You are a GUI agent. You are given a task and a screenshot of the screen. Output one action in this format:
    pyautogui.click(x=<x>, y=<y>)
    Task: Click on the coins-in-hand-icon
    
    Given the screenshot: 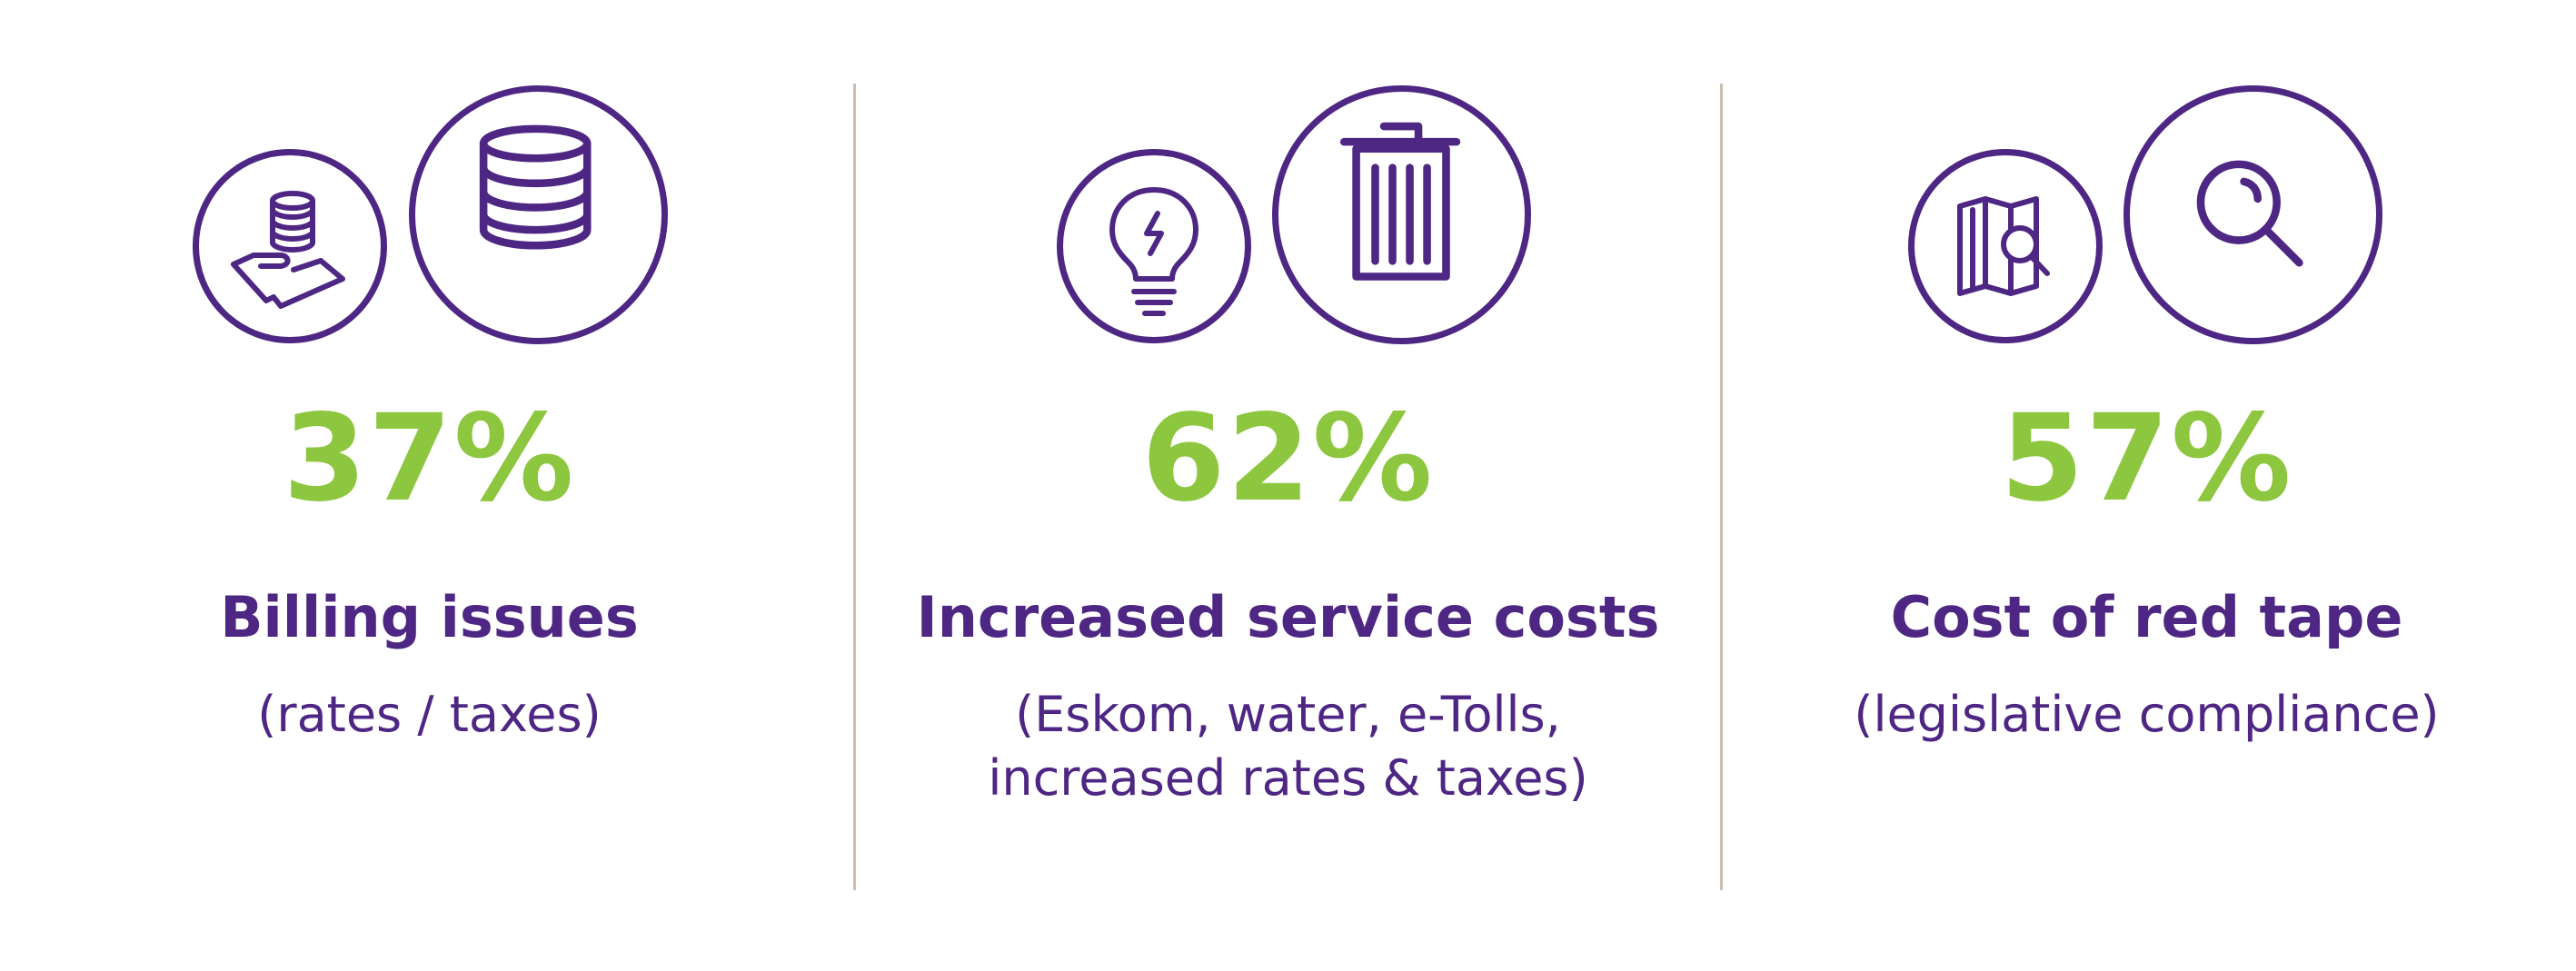 What is the action you would take?
    pyautogui.click(x=290, y=246)
    